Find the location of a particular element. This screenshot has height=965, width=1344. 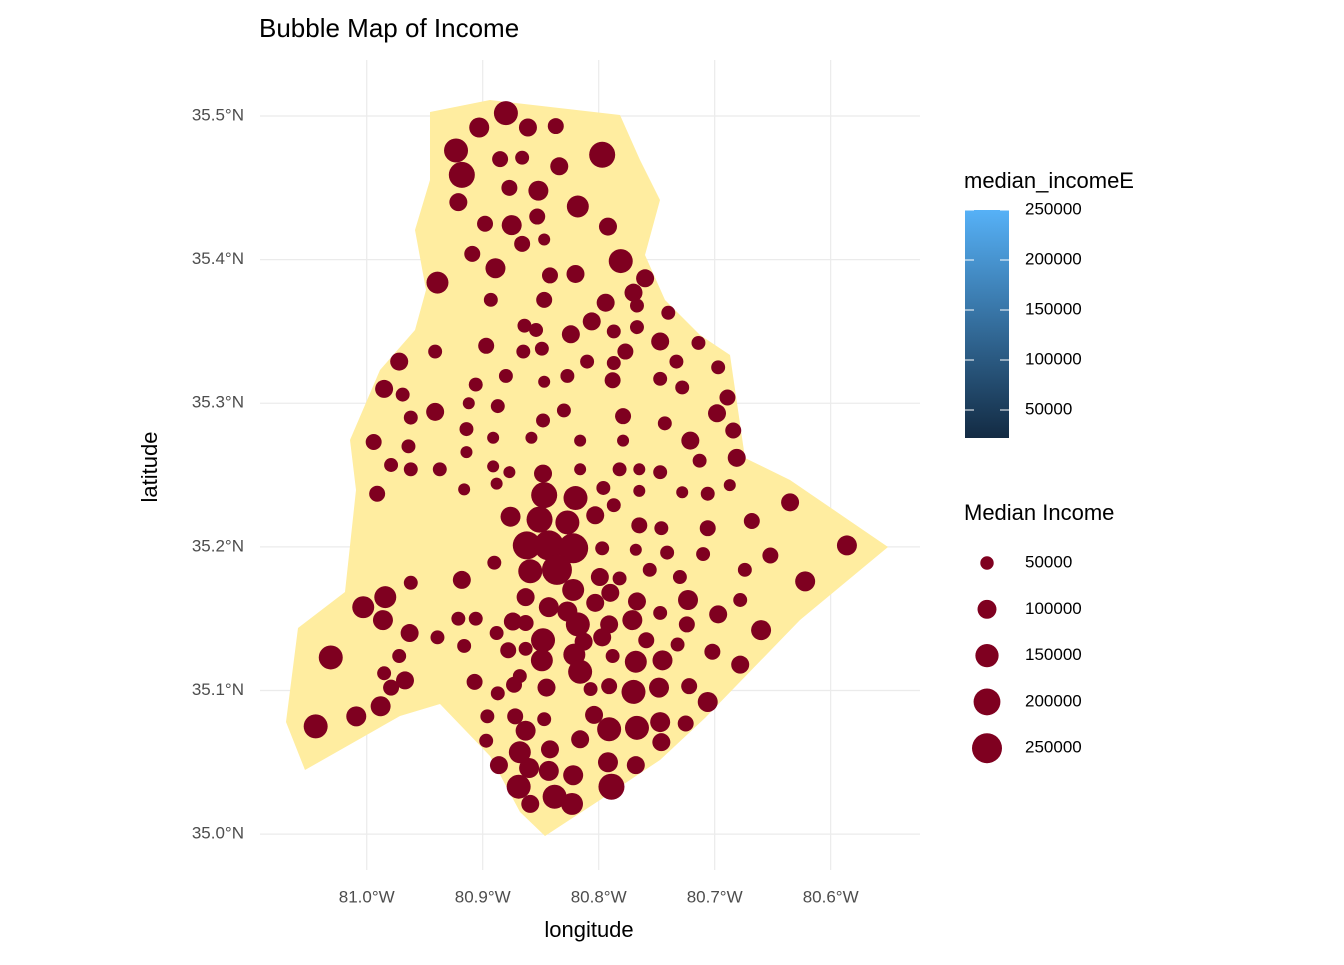

x-axis-label: longitude is located at coordinates (588, 929).